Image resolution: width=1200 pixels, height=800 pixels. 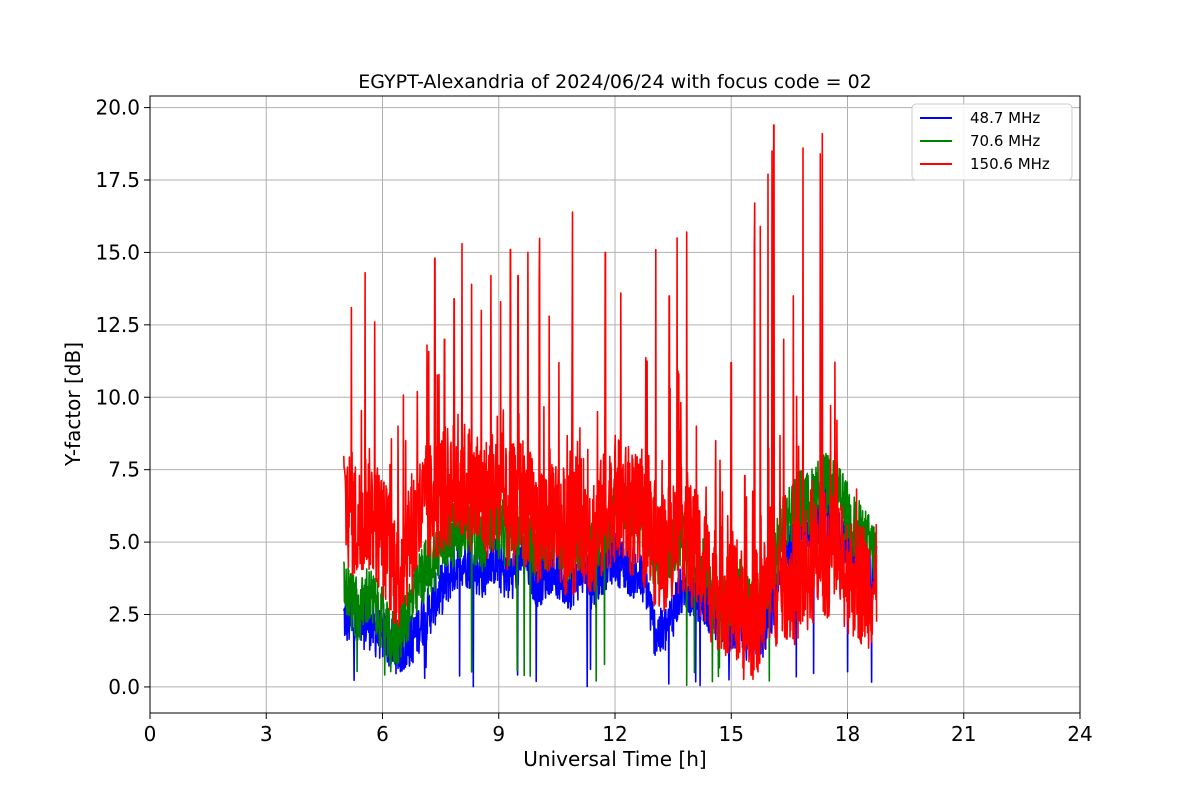 I want to click on y-axis-ticks: 0.0 2.5 5.0 7.5 10.0 12.5 15.0 17.5 20.0, so click(x=122, y=397).